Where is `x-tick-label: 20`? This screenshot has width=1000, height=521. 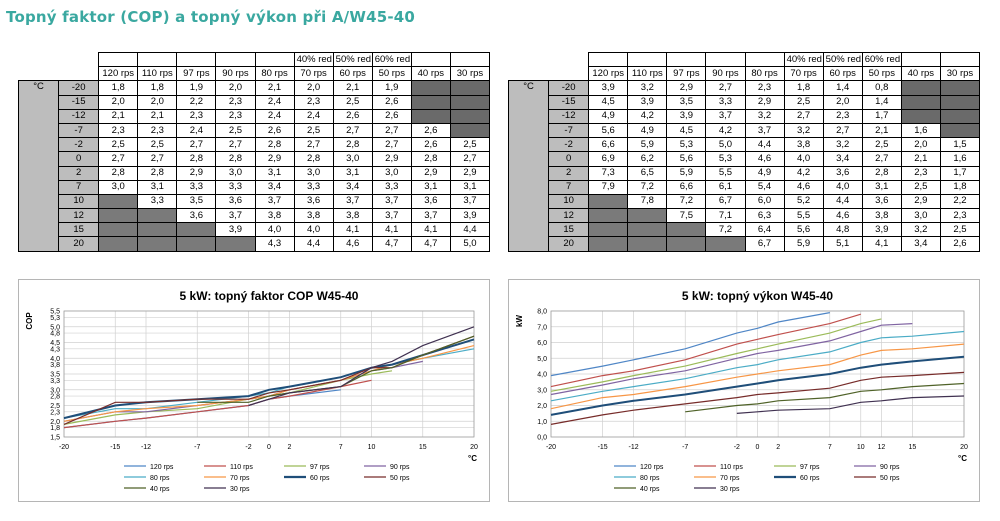 x-tick-label: 20 is located at coordinates (474, 447).